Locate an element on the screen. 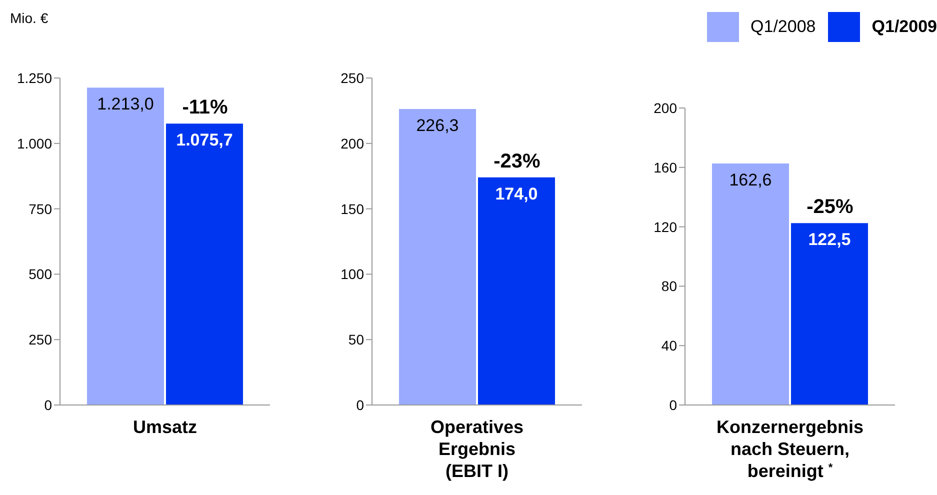  data-label: 174,0 is located at coordinates (516, 194).